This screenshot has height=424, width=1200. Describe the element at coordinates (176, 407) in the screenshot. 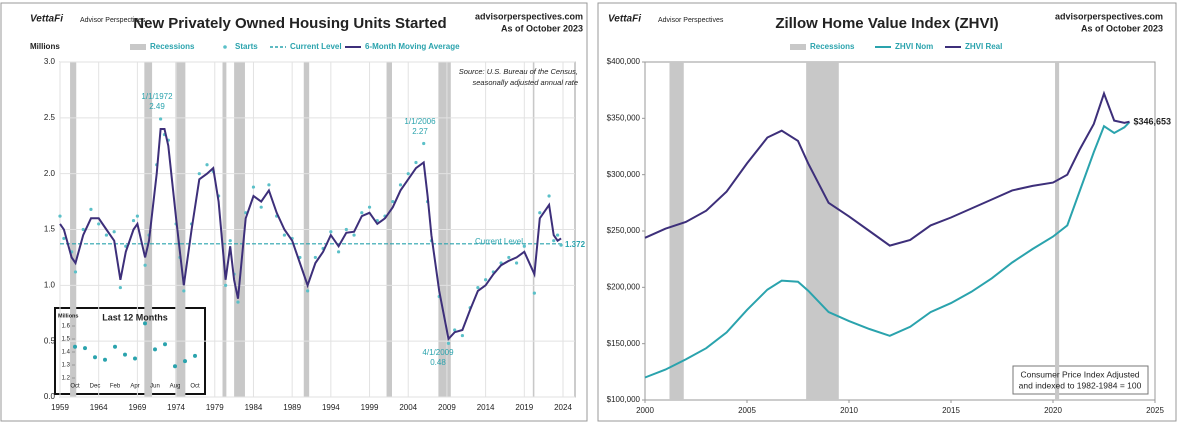

I see `x-tick-label: 1974` at that location.